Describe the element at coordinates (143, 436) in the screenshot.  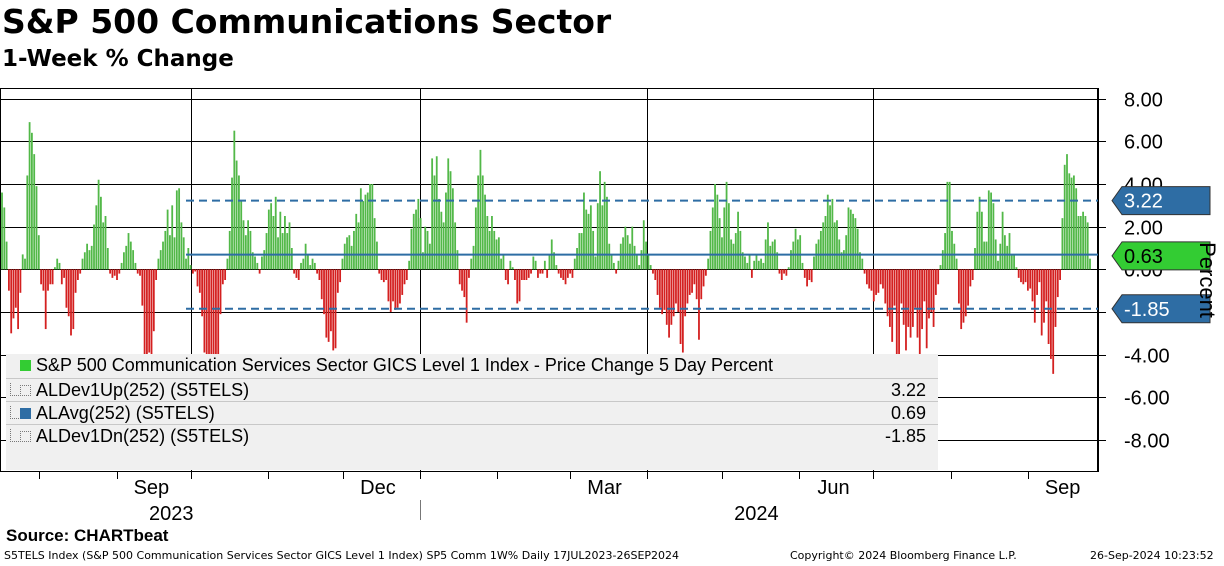
I see `legend-label: ALDev1Dn(252) (S5TELS)` at that location.